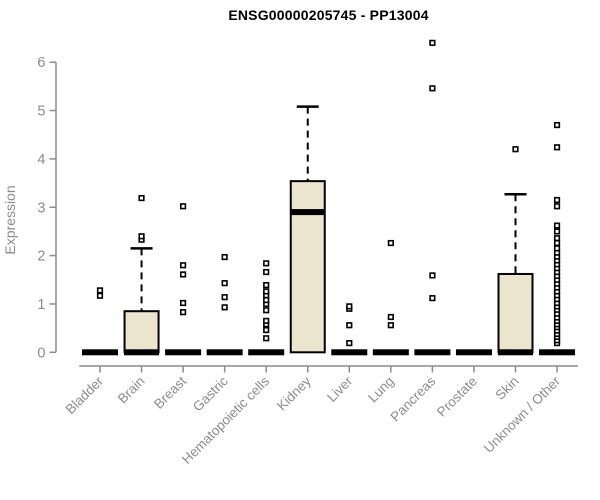 The height and width of the screenshot is (500, 600). Describe the element at coordinates (41, 257) in the screenshot. I see `y-tick-label: 2` at that location.